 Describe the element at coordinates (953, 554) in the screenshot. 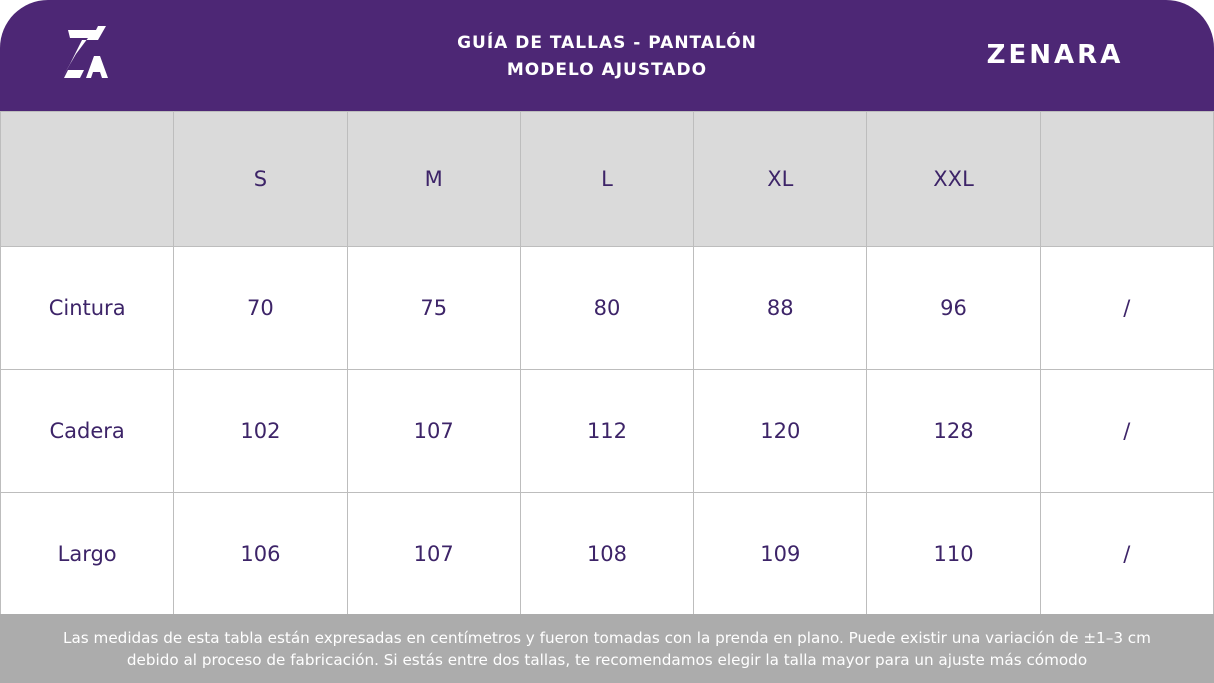

I see `table-cell: 110` at that location.